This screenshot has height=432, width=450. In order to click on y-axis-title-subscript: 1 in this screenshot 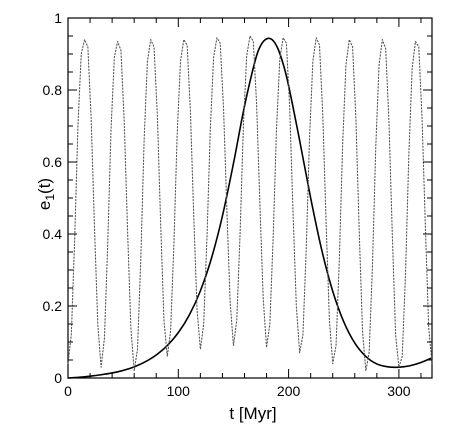, I will do `click(50, 197)`.